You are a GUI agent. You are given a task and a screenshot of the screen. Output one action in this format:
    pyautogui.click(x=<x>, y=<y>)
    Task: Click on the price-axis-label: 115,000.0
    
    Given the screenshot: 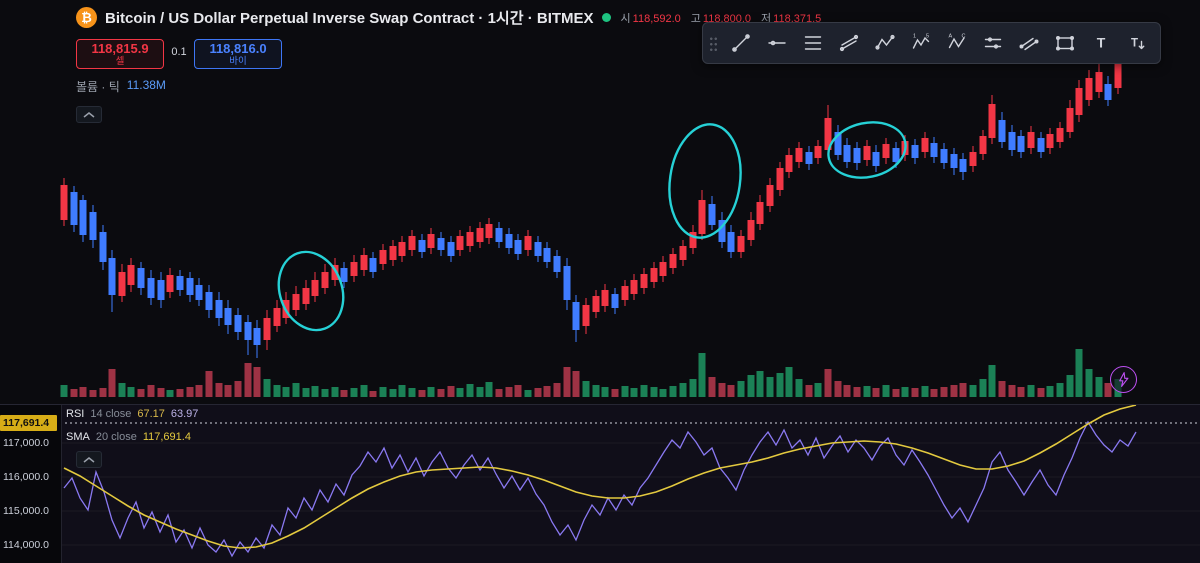 What is the action you would take?
    pyautogui.click(x=26, y=511)
    